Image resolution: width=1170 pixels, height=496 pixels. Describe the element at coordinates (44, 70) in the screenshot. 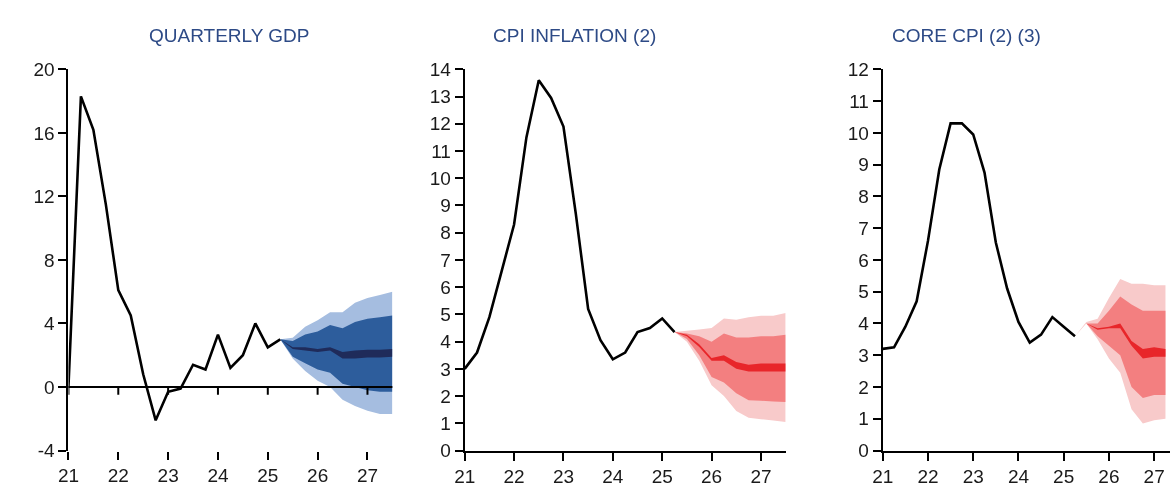

I see `y-tick-label: 20` at that location.